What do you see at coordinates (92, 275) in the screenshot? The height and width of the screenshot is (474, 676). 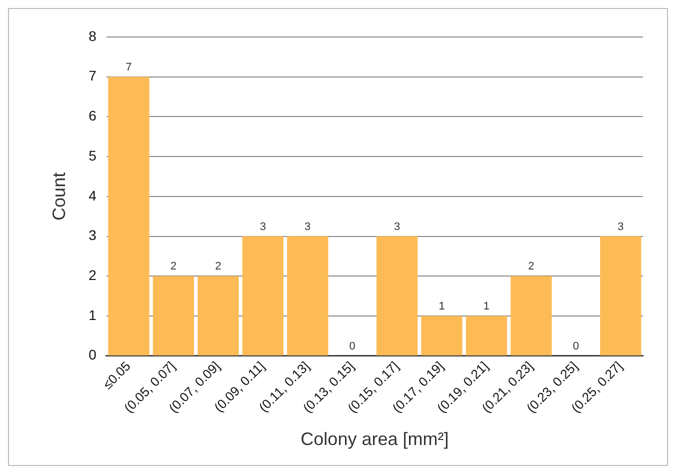 I see `y-tick-label: 2` at bounding box center [92, 275].